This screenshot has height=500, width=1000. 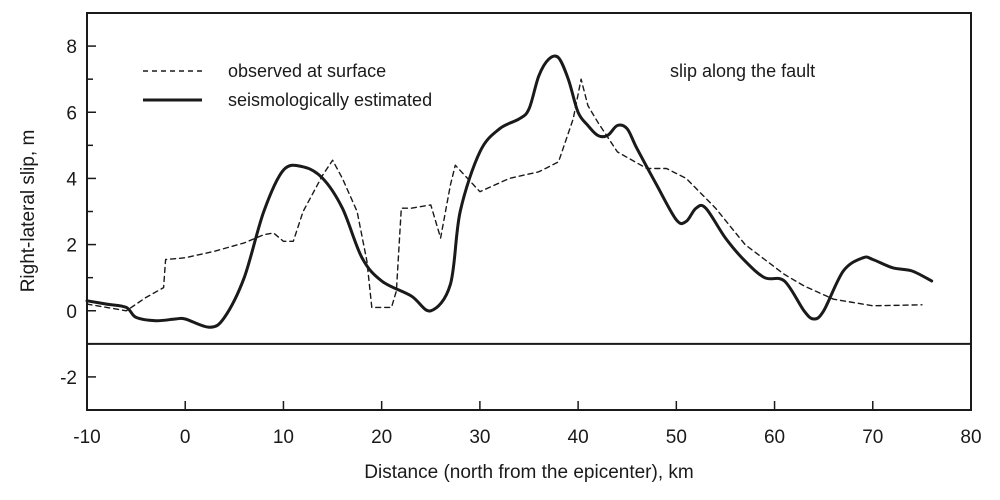 I want to click on annotation-slip-along-fault: slip along the fault, so click(x=742, y=71).